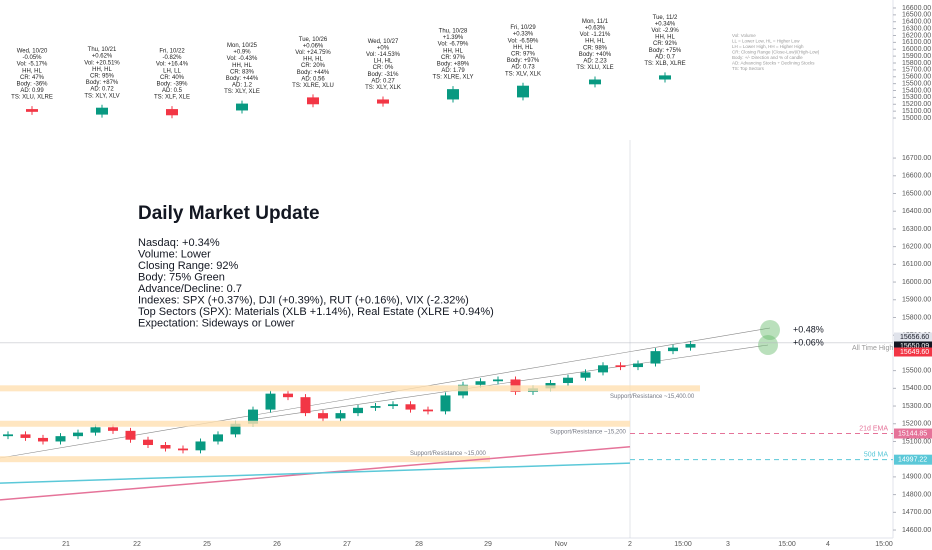 This screenshot has height=550, width=932. I want to click on candle-note: AD: 0.73, so click(523, 68).